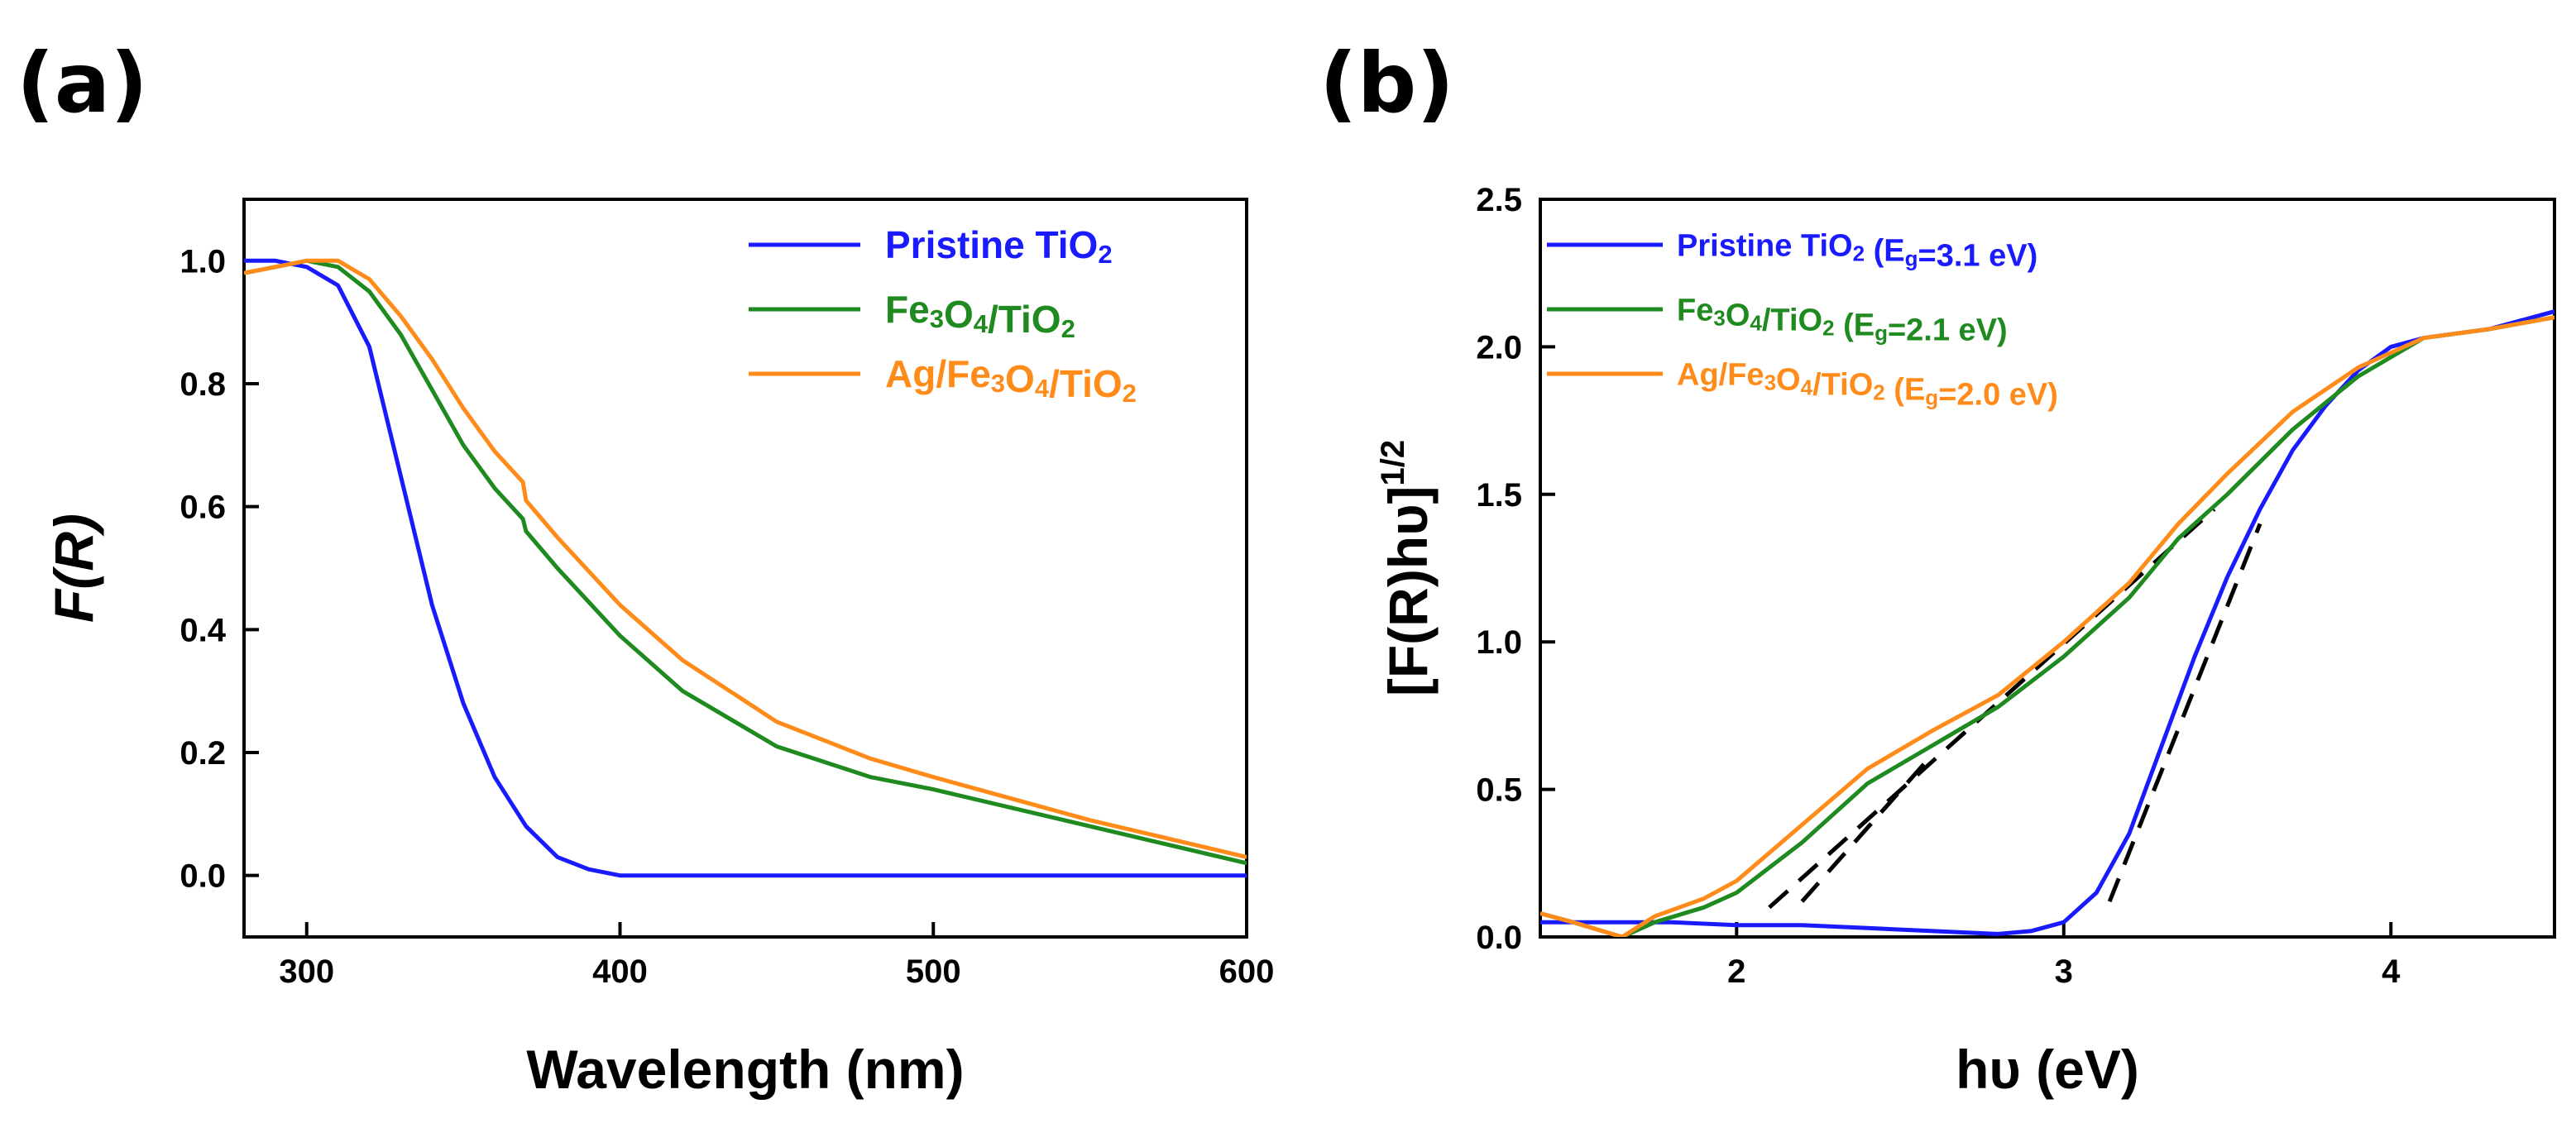  What do you see at coordinates (74, 568) in the screenshot?
I see `y-axis-label-a: F(R)` at bounding box center [74, 568].